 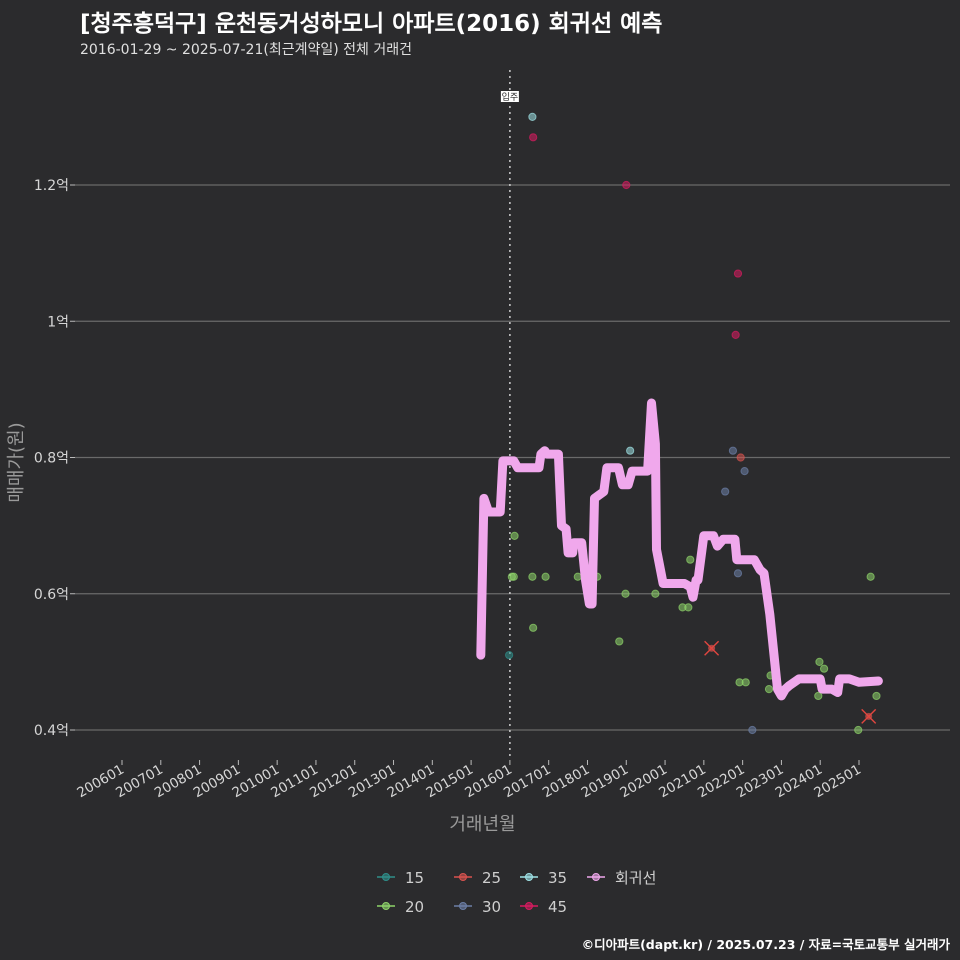 What do you see at coordinates (543, 907) in the screenshot?
I see `legend-item-45: 45` at bounding box center [543, 907].